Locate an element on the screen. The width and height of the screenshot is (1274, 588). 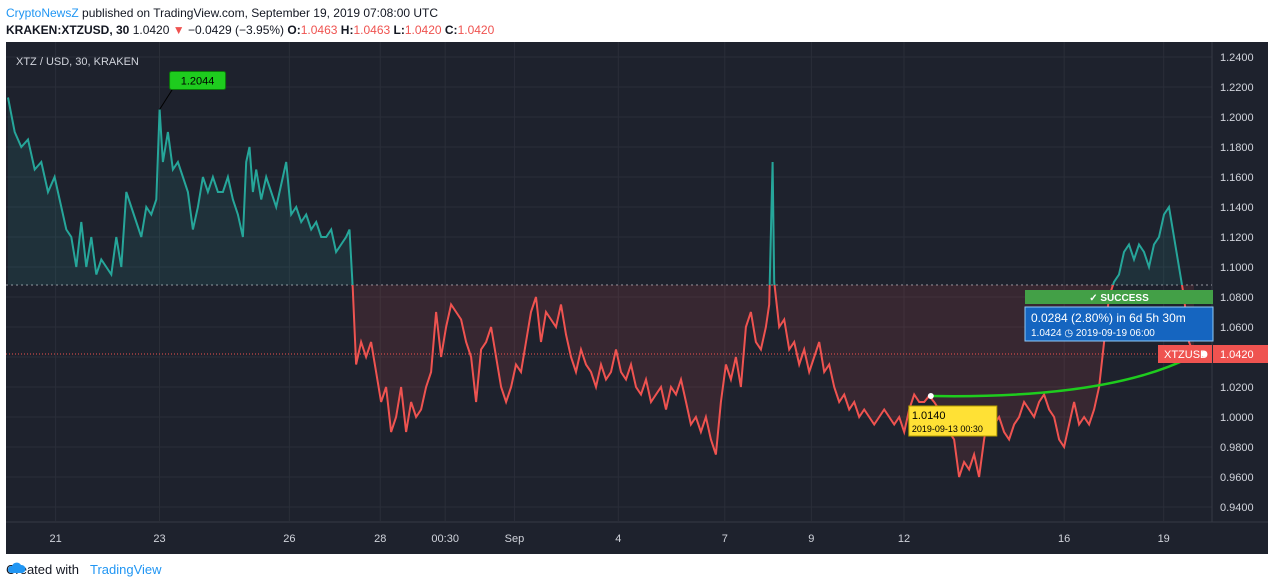
high-callout-box is located at coordinates (198, 80).